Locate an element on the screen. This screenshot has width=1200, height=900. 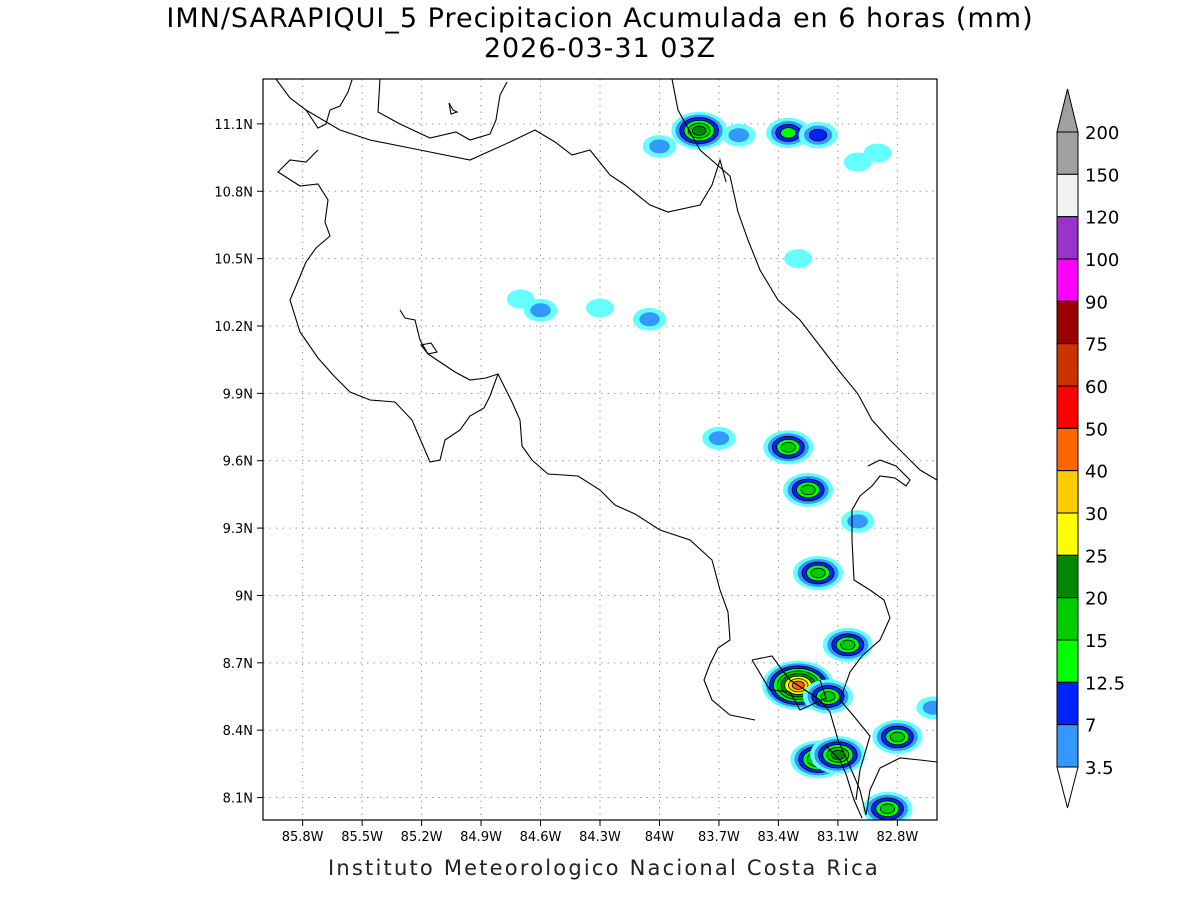
lake-islet is located at coordinates (453, 108).